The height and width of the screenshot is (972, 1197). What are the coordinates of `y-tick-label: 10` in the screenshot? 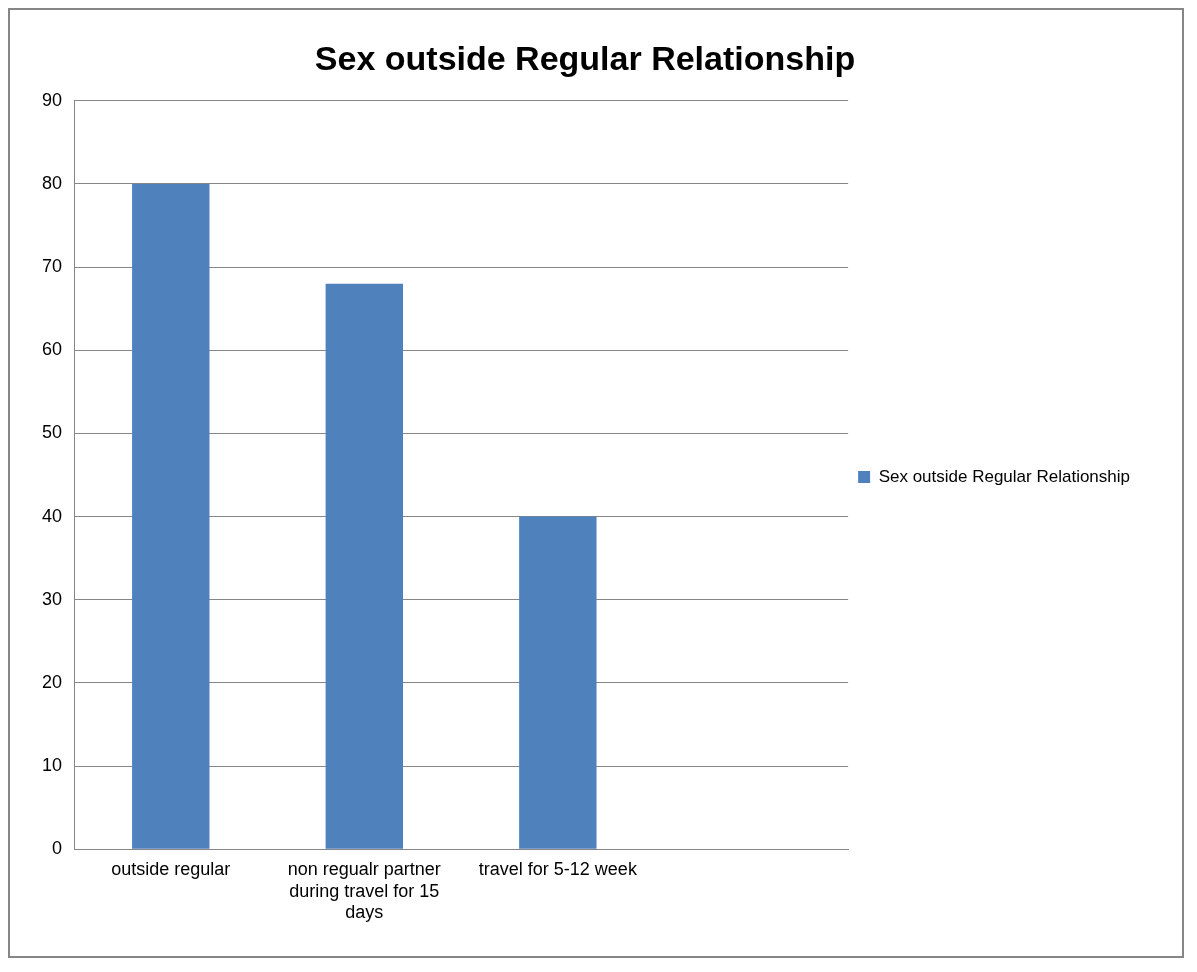 It's located at (52, 765).